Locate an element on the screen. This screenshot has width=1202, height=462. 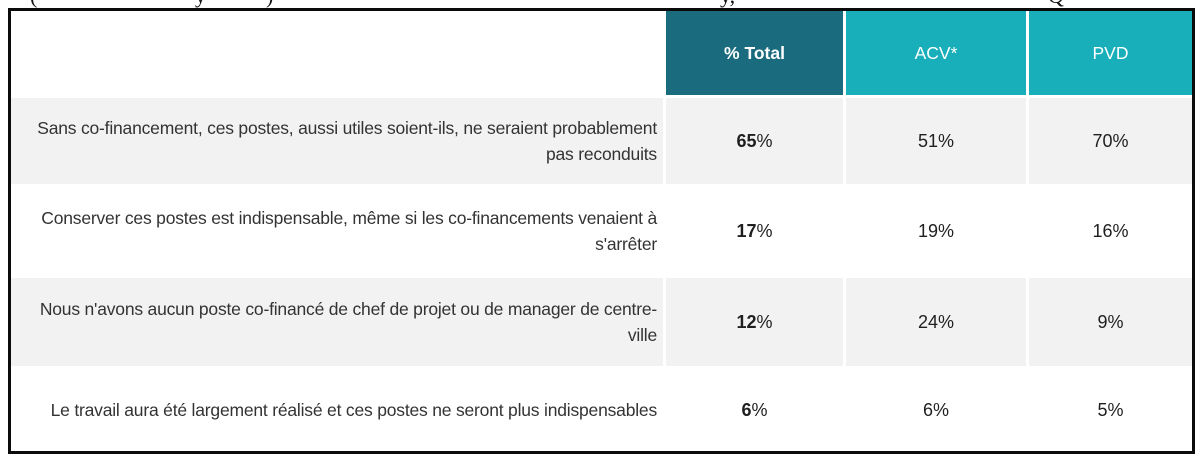
value-cell-pvd: 5% is located at coordinates (1110, 410).